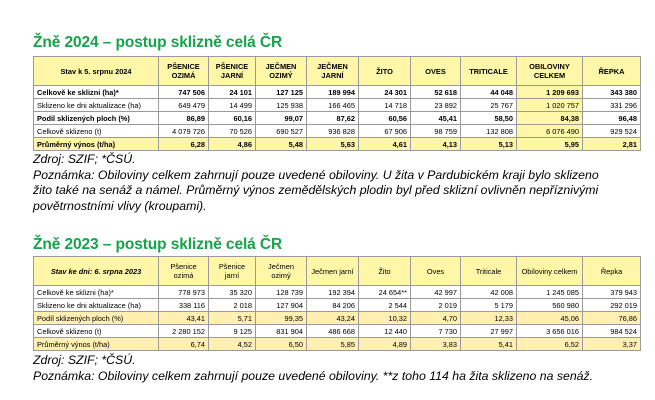 The width and height of the screenshot is (655, 400). Describe the element at coordinates (549, 144) in the screenshot. I see `table-cell: 5,95` at that location.